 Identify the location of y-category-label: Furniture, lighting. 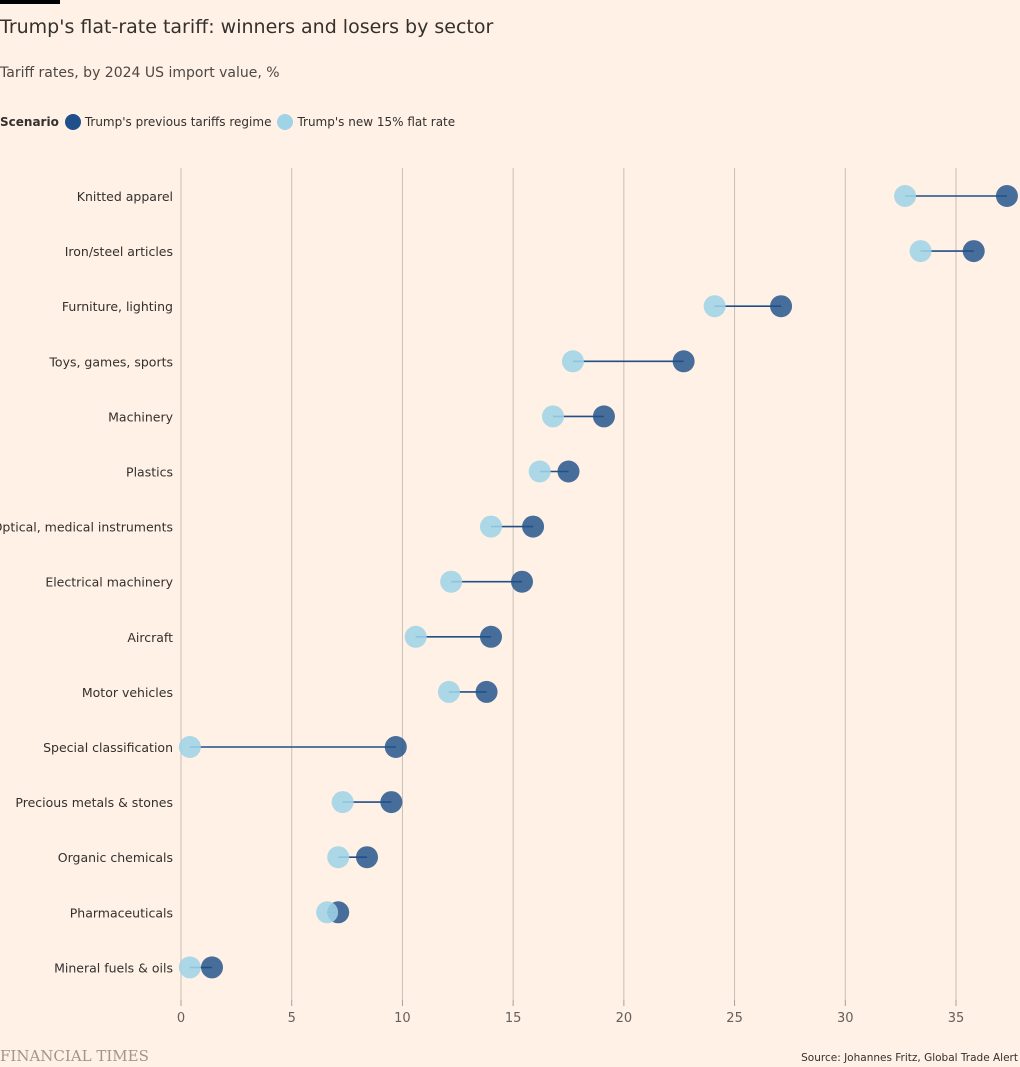
(117, 306).